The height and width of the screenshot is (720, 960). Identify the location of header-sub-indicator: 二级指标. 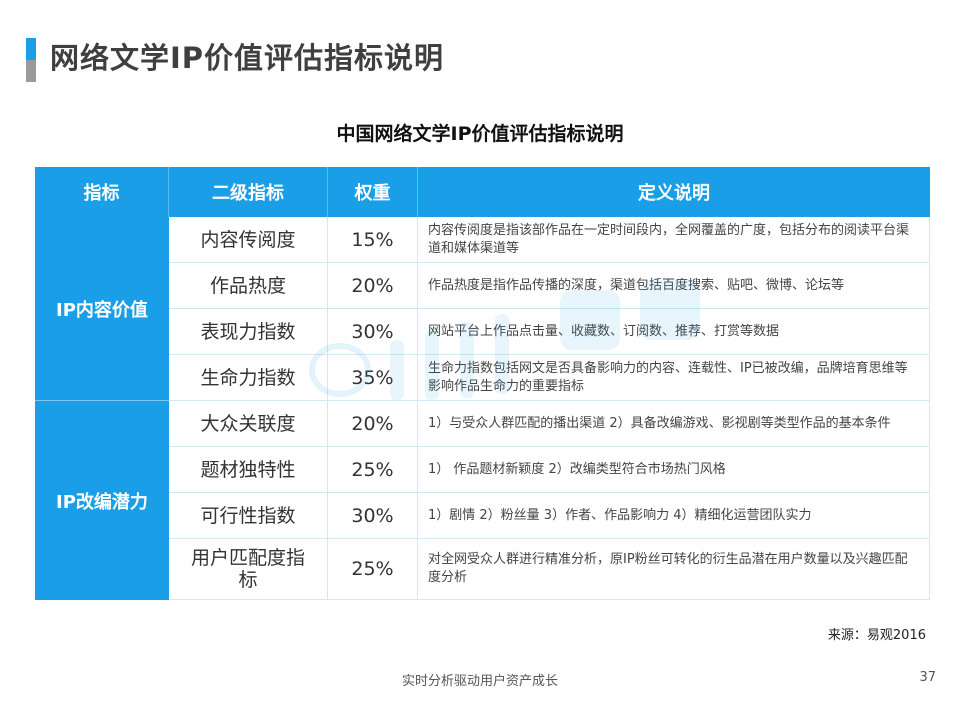
(248, 192).